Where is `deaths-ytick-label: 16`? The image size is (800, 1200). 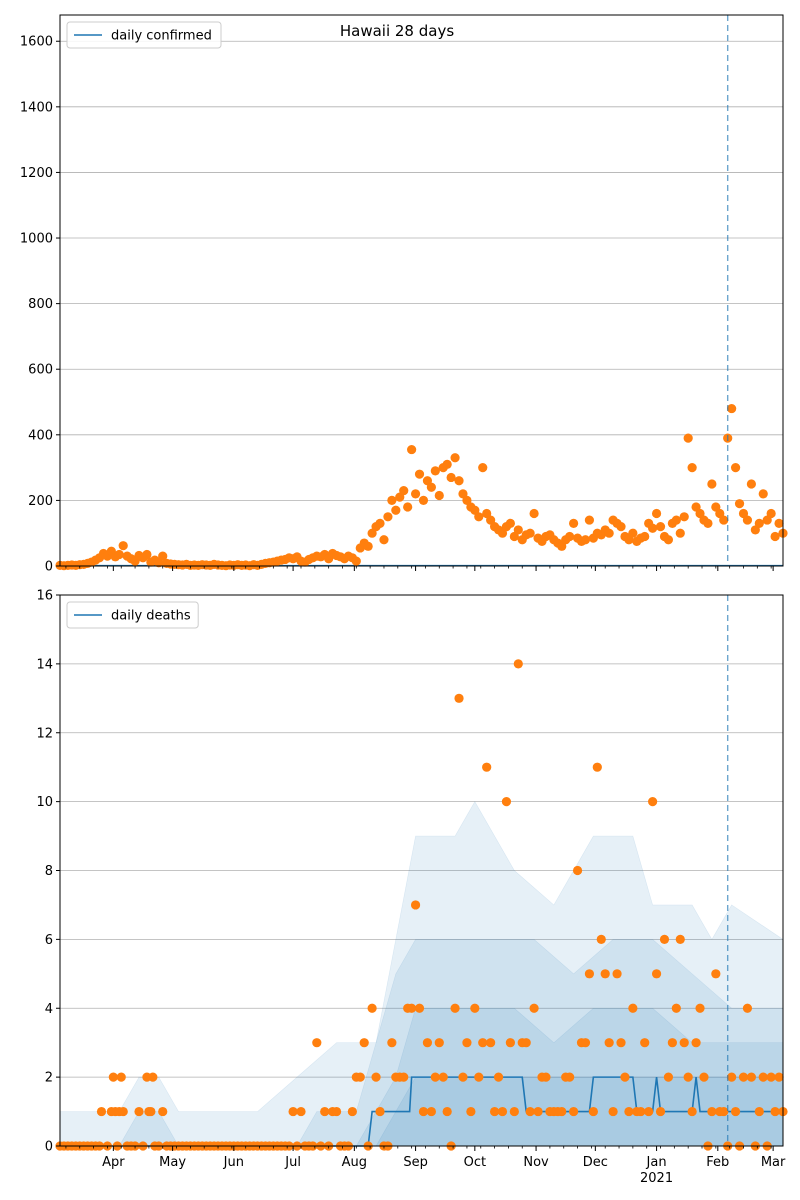 deaths-ytick-label: 16 is located at coordinates (44, 596).